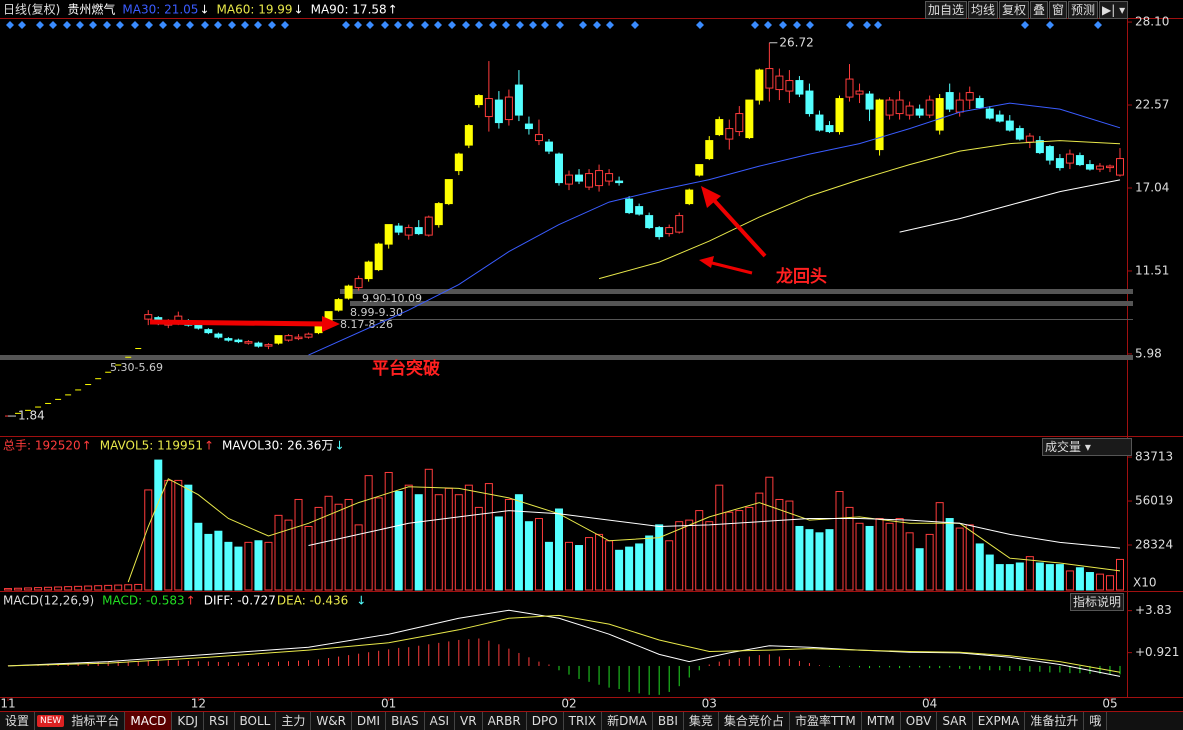 The width and height of the screenshot is (1183, 730). Describe the element at coordinates (1087, 447) in the screenshot. I see `volume-selector: 成交量 ▾` at that location.